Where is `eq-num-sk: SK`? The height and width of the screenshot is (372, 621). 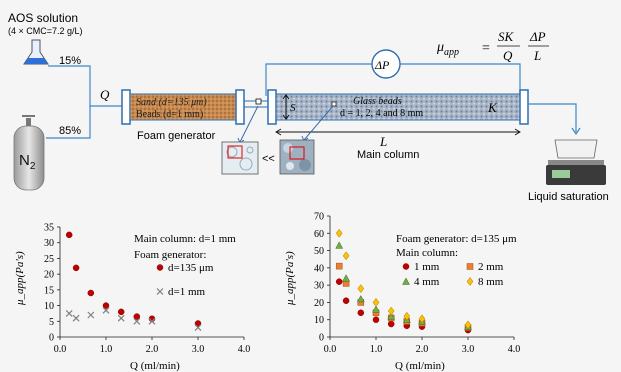
eq-num-sk: SK is located at coordinates (506, 36).